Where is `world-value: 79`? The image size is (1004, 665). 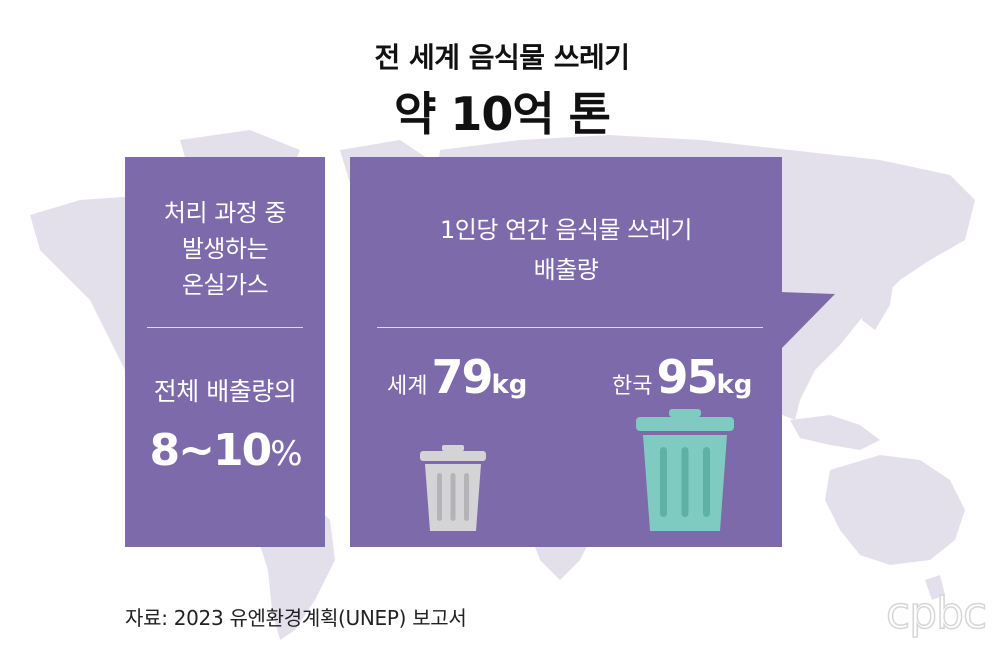 world-value: 79 is located at coordinates (462, 377).